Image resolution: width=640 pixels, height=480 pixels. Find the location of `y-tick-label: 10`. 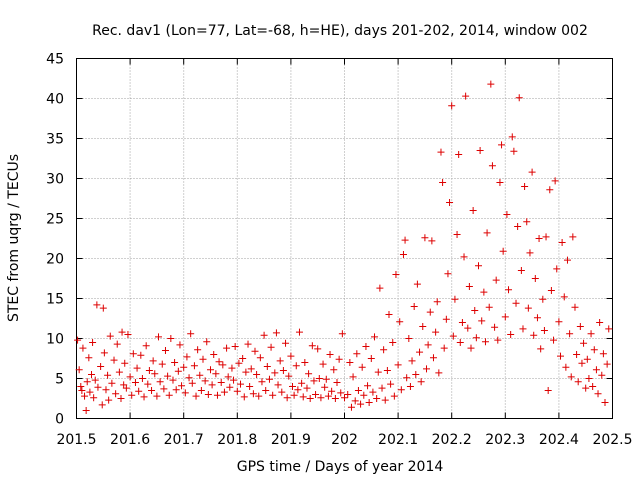

y-tick-label: 10 is located at coordinates (55, 340).